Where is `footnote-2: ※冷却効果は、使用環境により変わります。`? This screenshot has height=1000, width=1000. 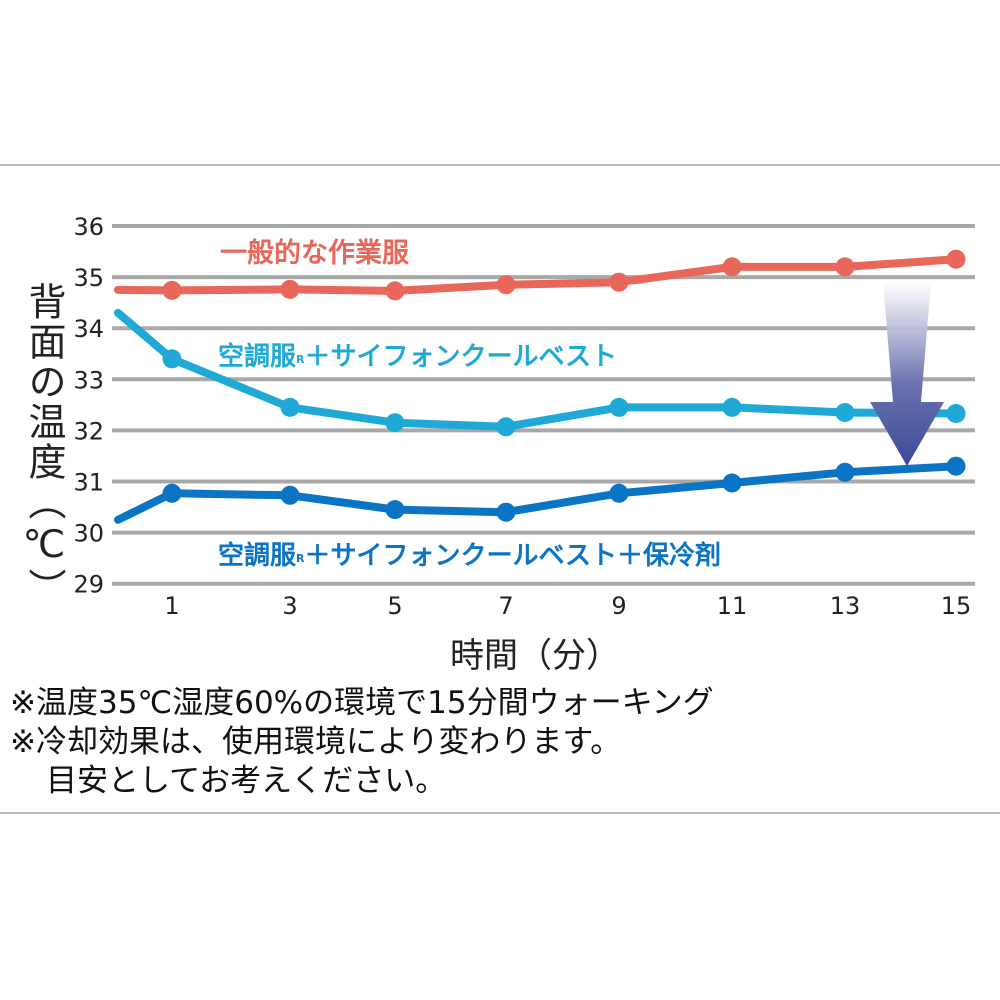
footnote-2: ※冷却効果は、使用環境により変わります。 is located at coordinates (316, 742).